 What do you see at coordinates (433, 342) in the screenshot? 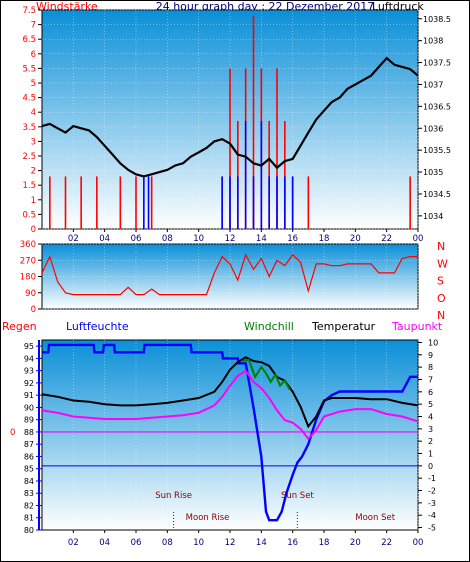
I see `temperature-axis-tick-label: 10` at bounding box center [433, 342].